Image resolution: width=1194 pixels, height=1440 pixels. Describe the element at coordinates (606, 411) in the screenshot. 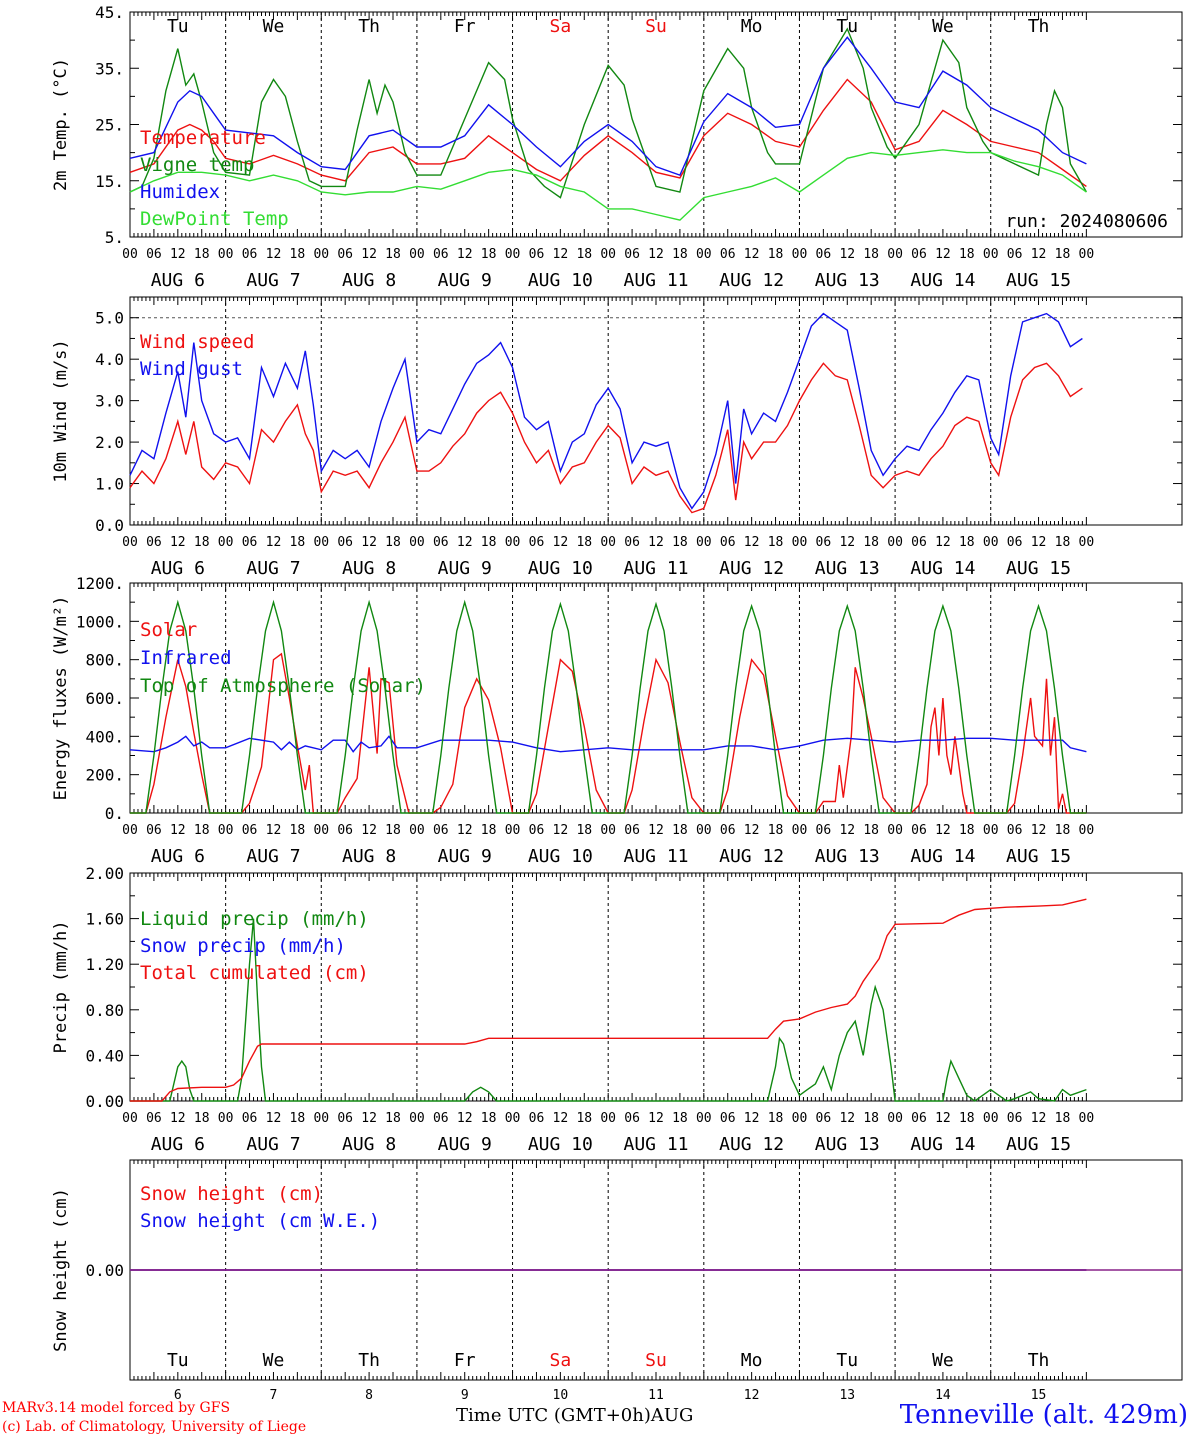

I see `series-line-wind-gust` at that location.